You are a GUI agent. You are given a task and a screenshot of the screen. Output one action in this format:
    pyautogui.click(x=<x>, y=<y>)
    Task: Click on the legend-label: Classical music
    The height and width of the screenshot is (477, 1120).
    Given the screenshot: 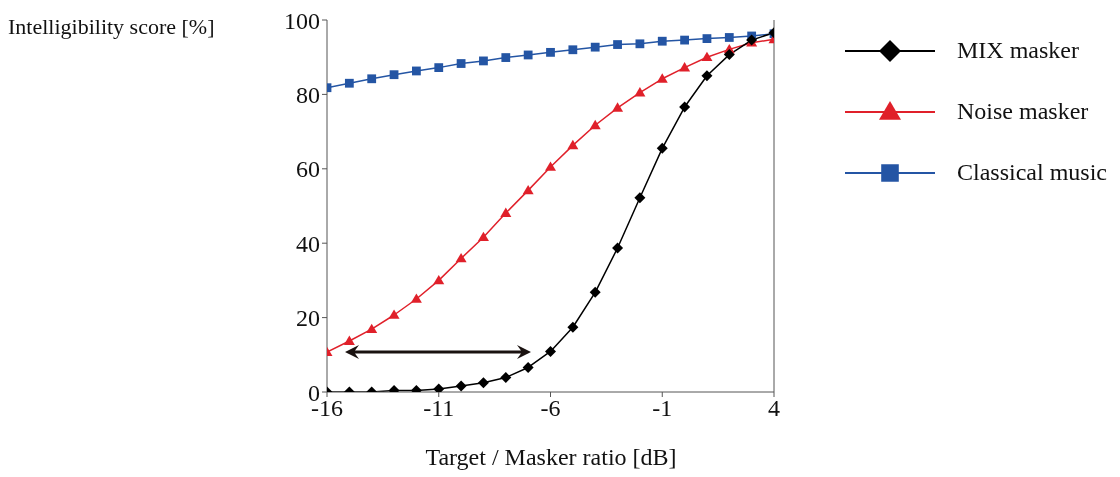 What is the action you would take?
    pyautogui.click(x=1032, y=172)
    